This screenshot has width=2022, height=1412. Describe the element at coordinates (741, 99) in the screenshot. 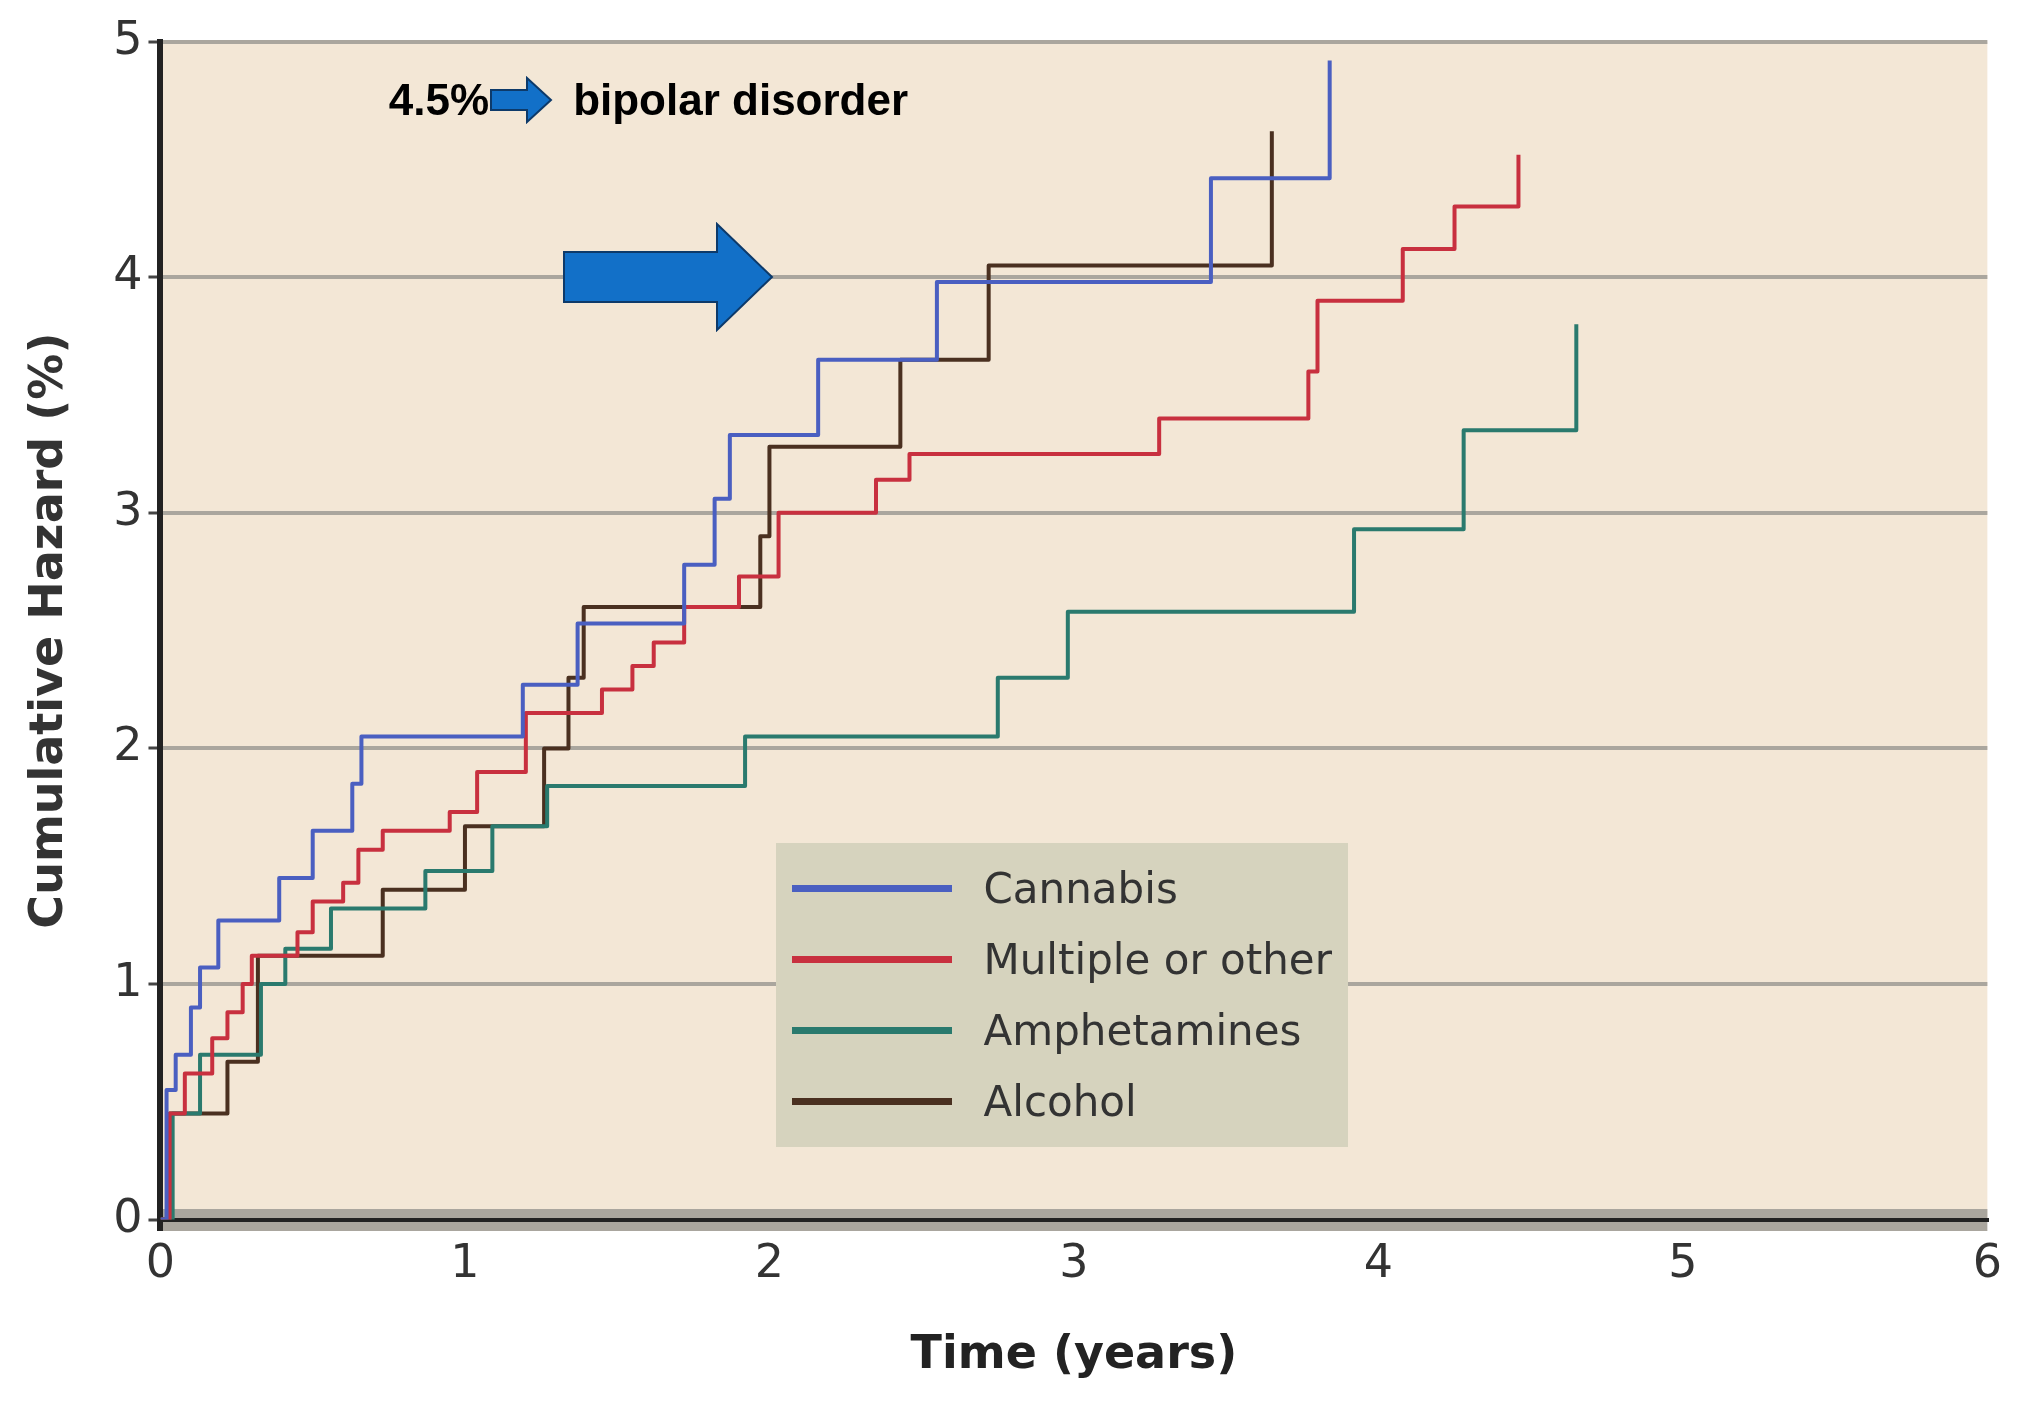

I see `annotation: bipolar disorder` at that location.